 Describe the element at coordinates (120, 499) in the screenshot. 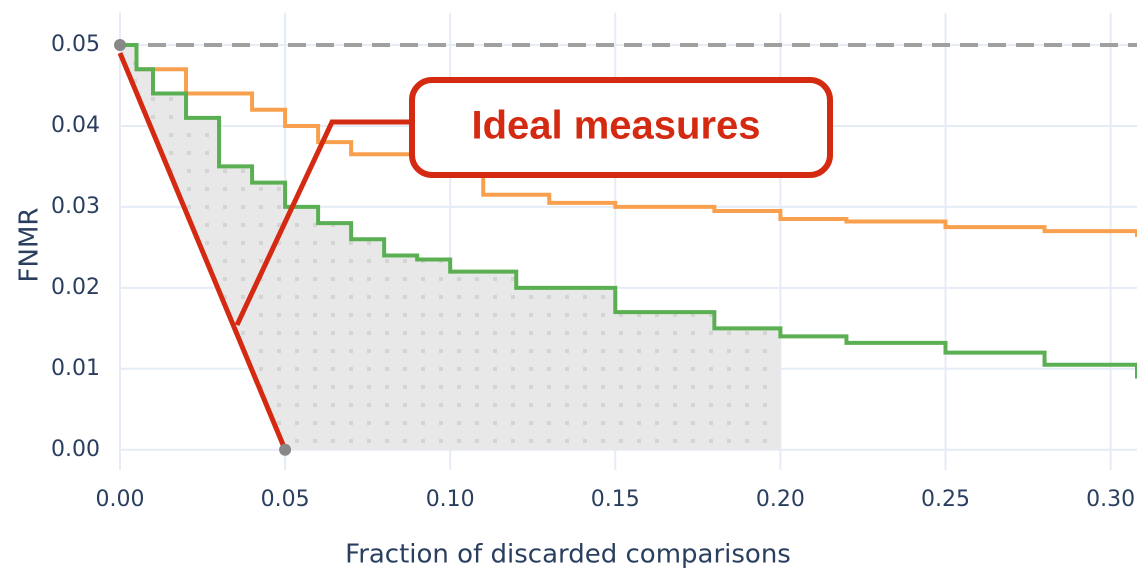

I see `x-tick-label: 0.00` at that location.